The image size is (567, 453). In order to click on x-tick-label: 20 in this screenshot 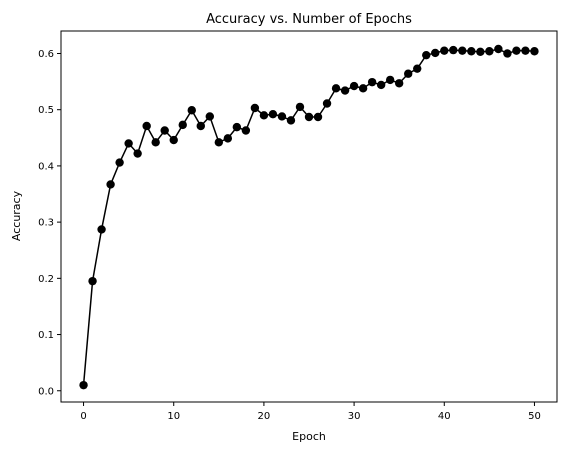, I will do `click(264, 416)`.